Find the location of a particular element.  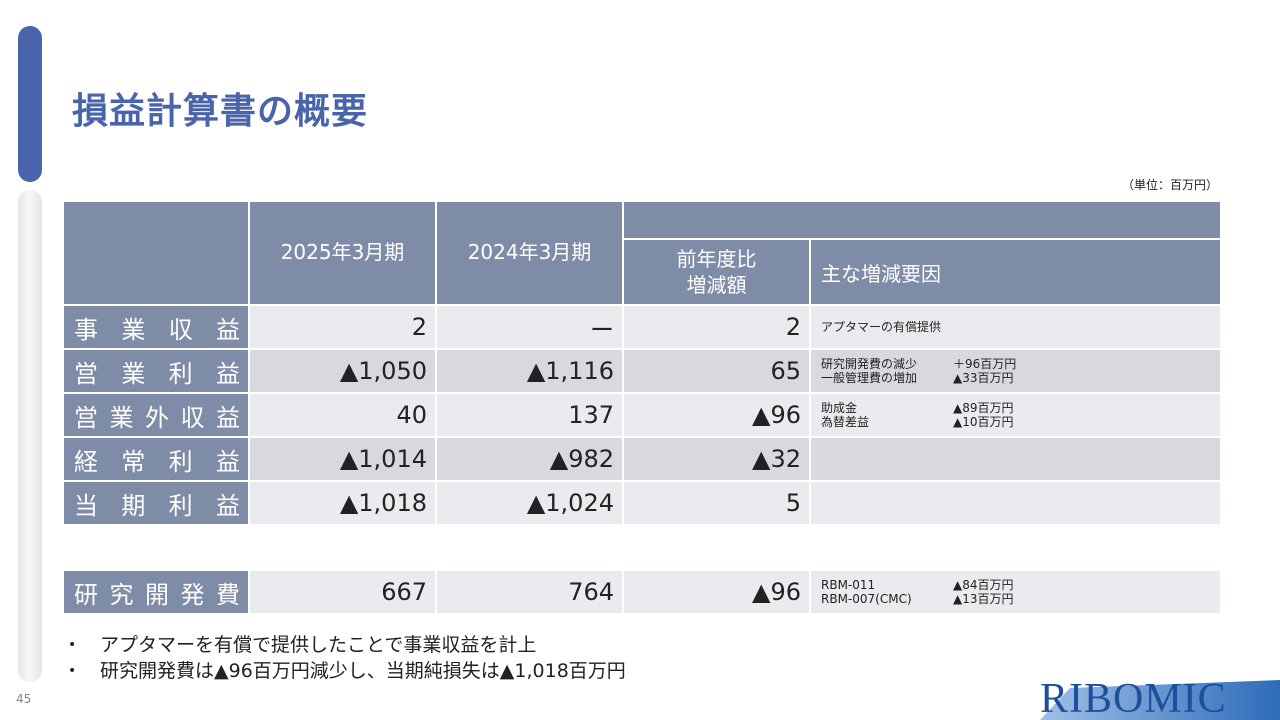

header-factor: 主な増減要因 is located at coordinates (1015, 272).